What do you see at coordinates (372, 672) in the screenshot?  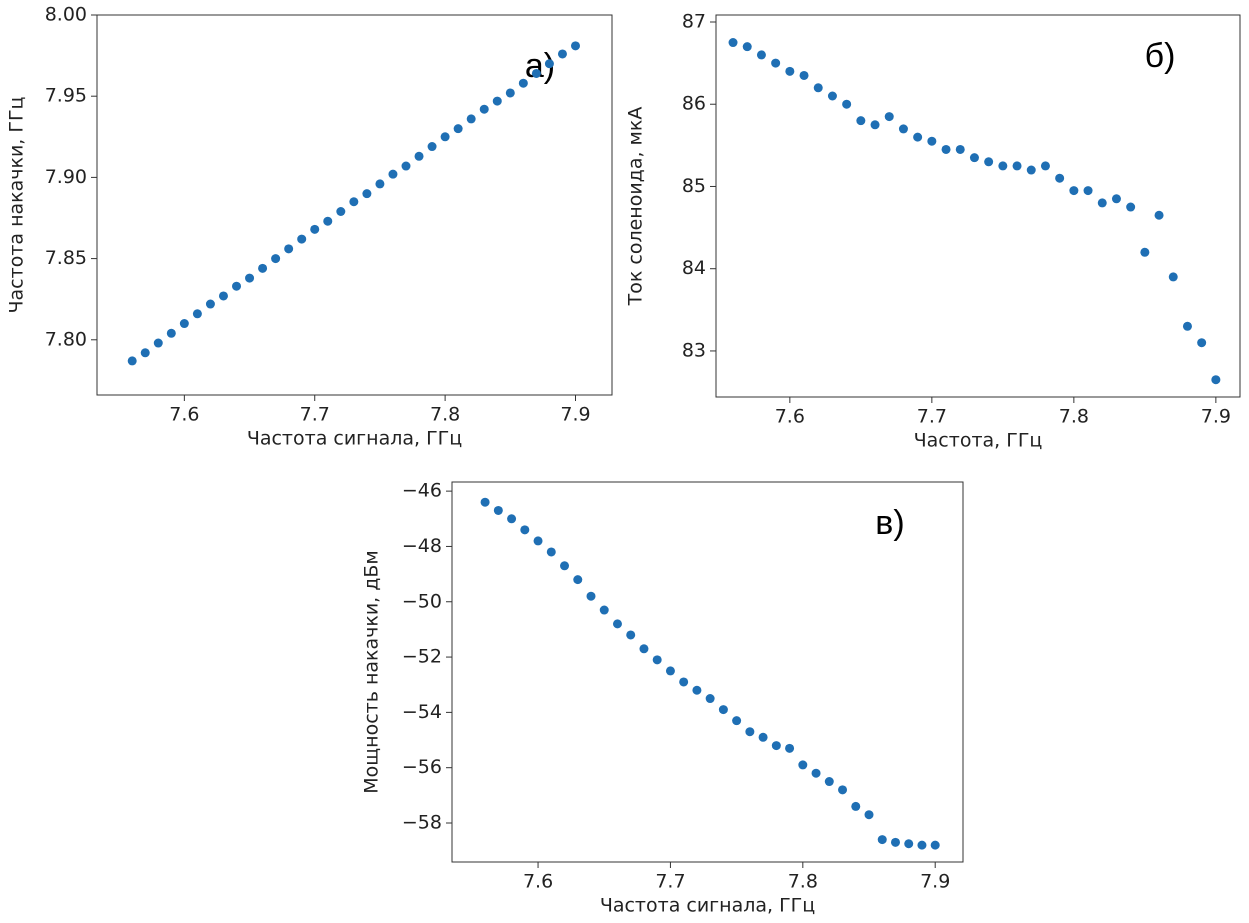 I see `y-axis-label: Мощность накачки, дБм` at bounding box center [372, 672].